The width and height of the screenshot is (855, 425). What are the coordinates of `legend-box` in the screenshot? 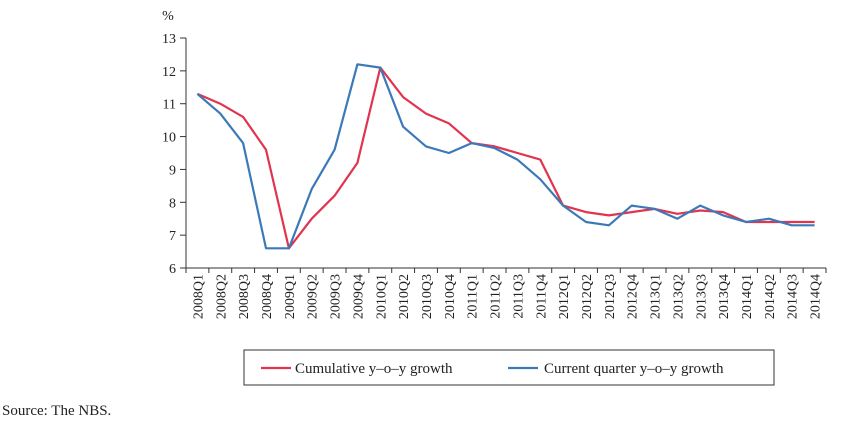 It's located at (509, 367).